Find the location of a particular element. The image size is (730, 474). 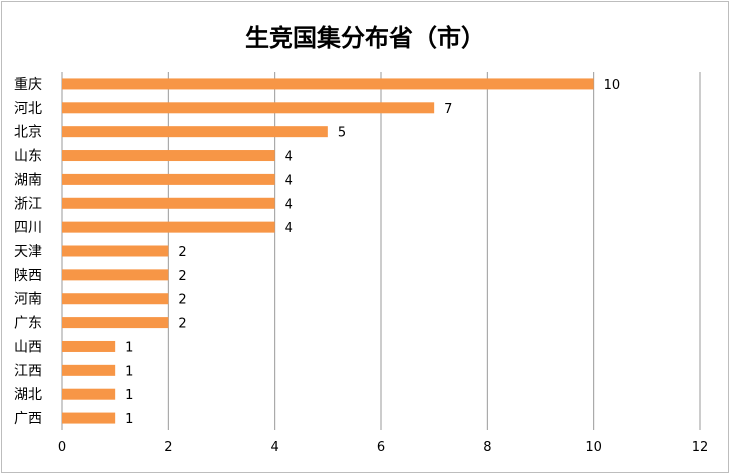

category-label-7: 天津 is located at coordinates (28, 252).